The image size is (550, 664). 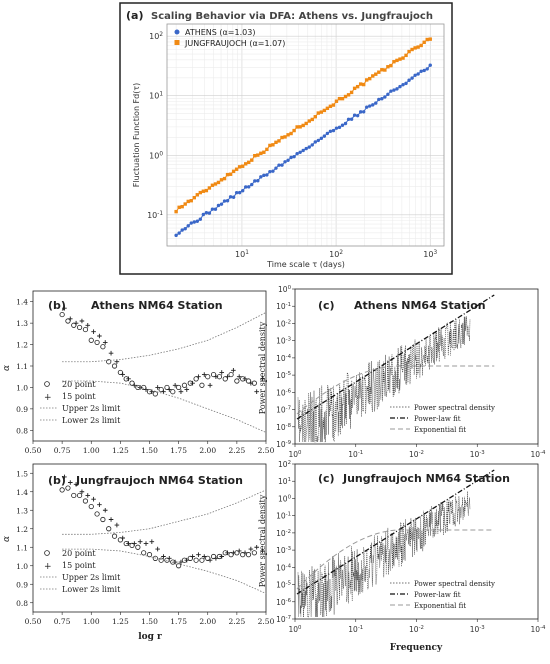 I want to click on panel-c1-ylabel: Power spectral density, so click(x=262, y=367).